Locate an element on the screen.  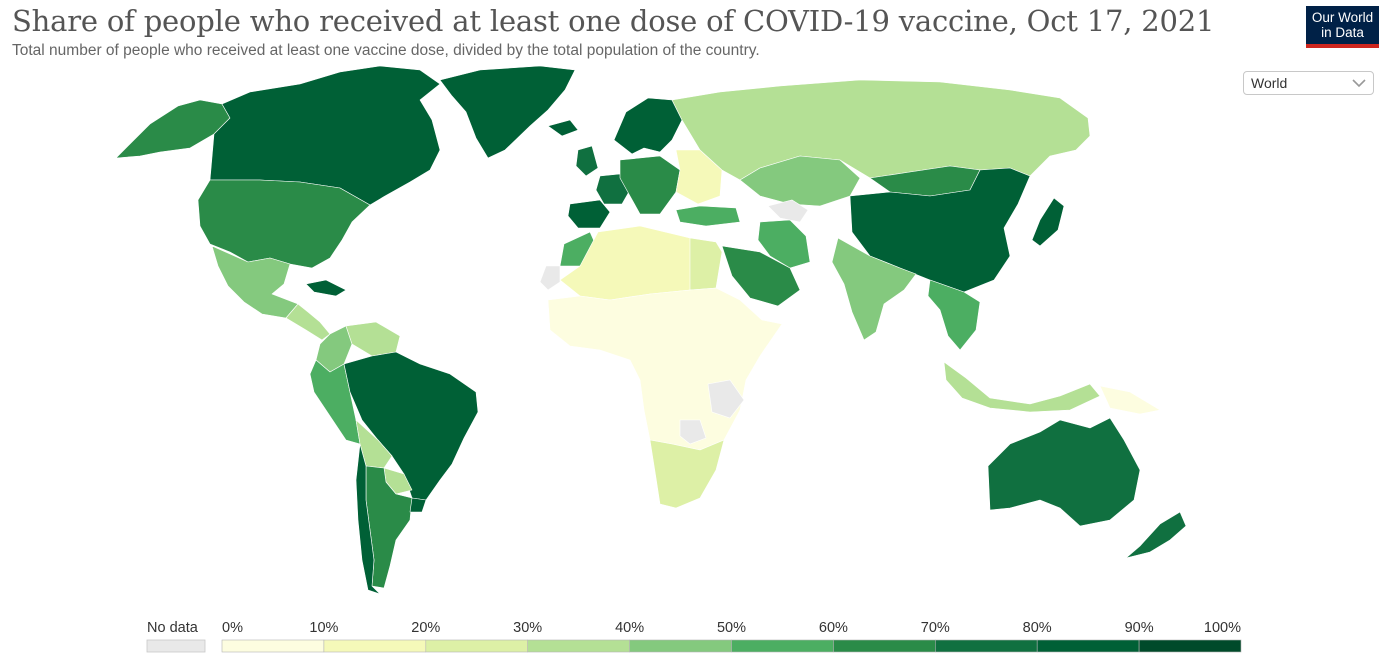
region-venezuela is located at coordinates (373, 339).